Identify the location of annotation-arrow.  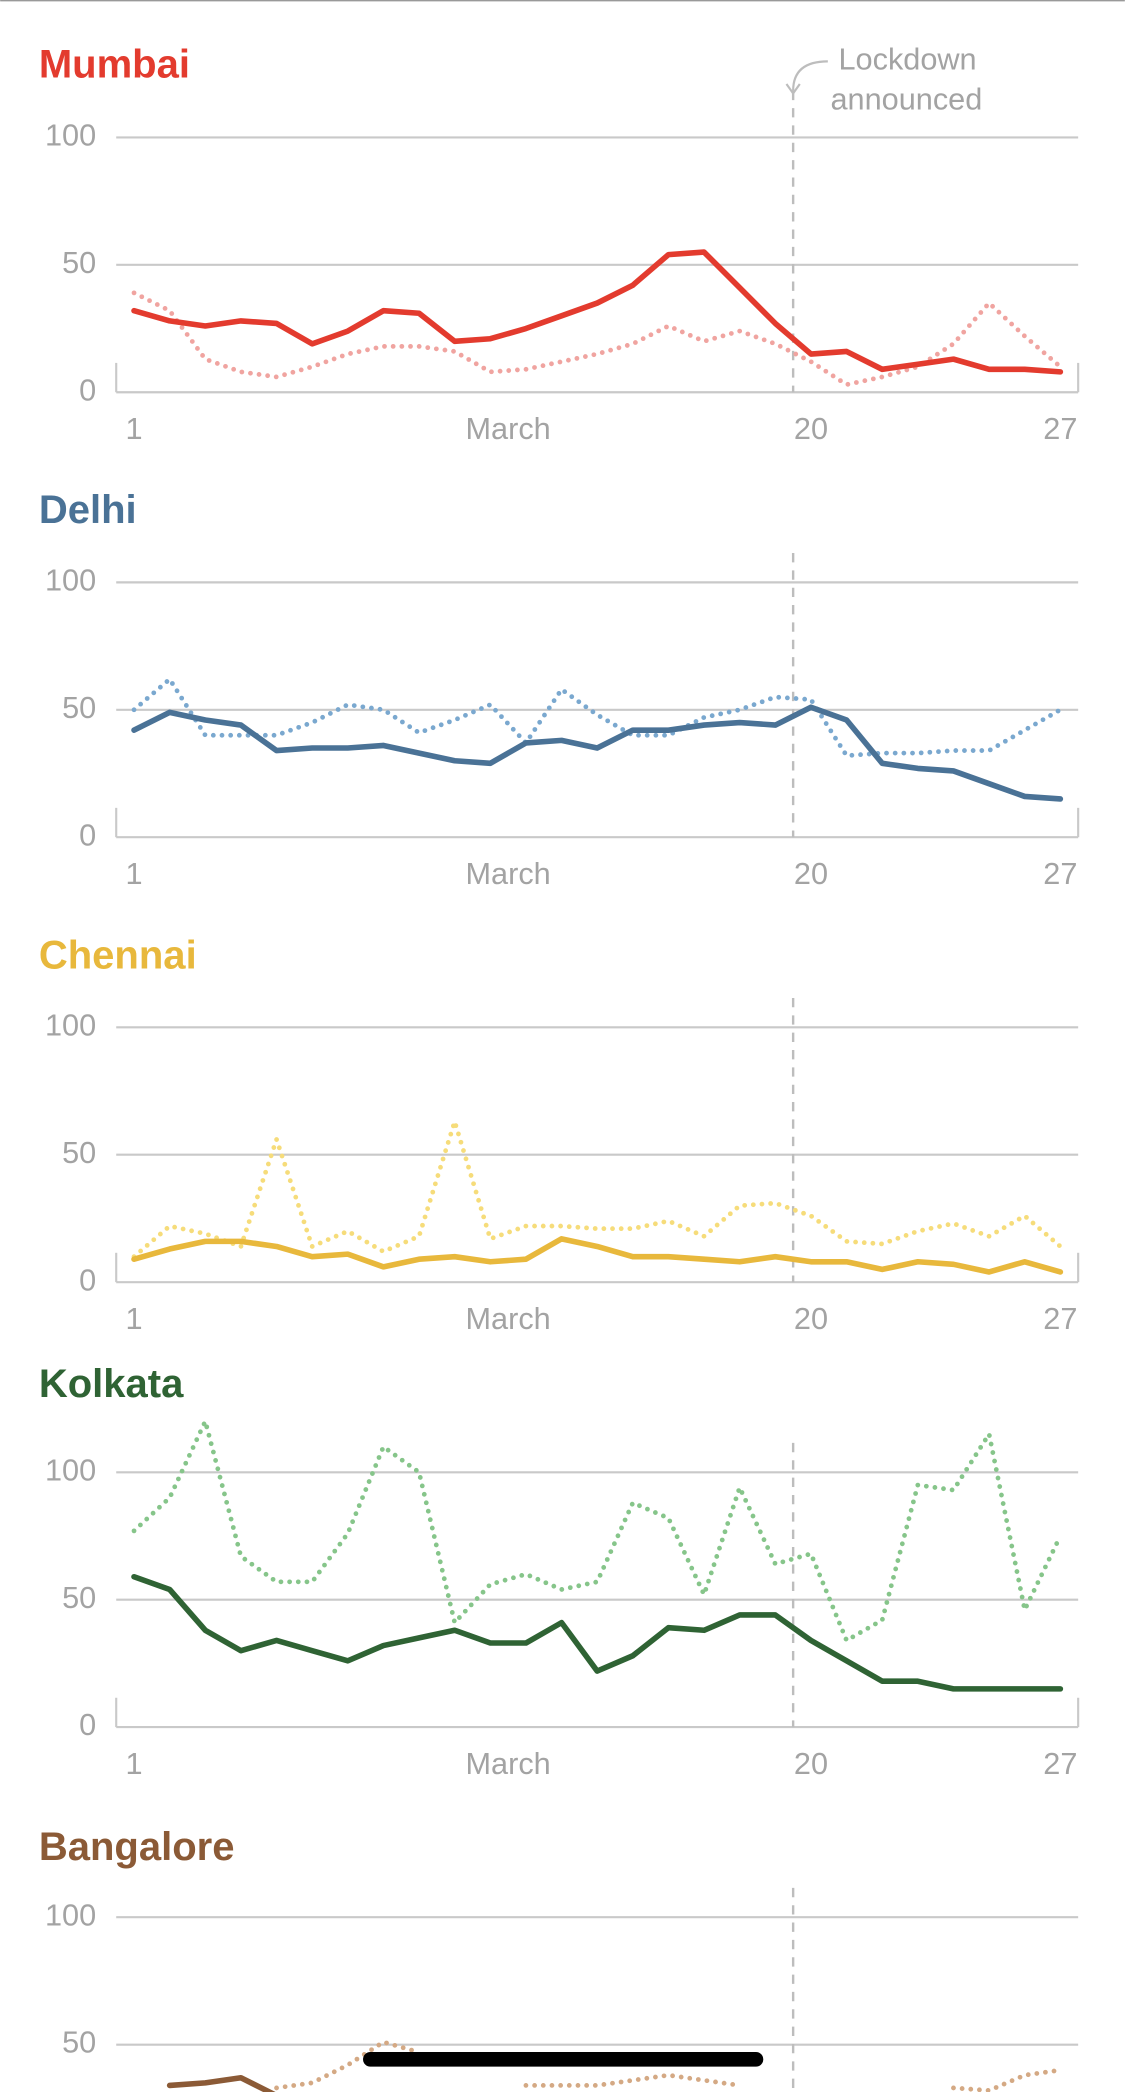
(806, 78).